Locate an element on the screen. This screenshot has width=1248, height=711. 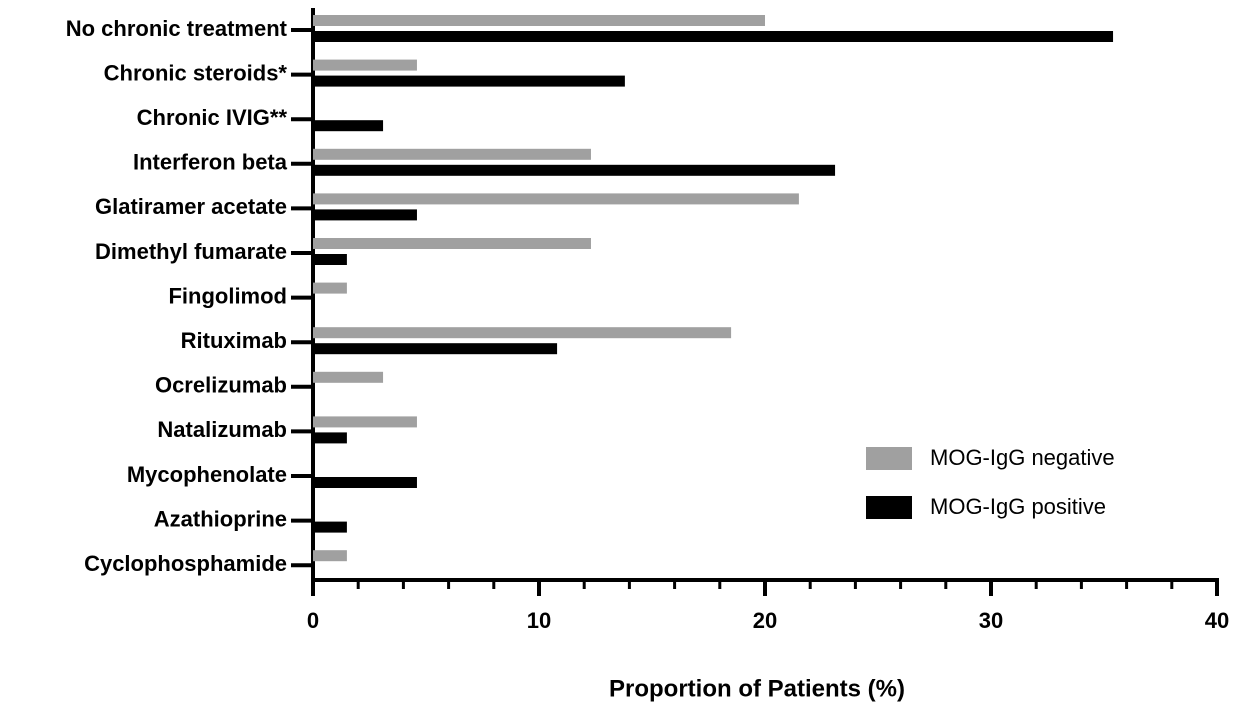
y-tick-label: Chronic IVIG** is located at coordinates (212, 117).